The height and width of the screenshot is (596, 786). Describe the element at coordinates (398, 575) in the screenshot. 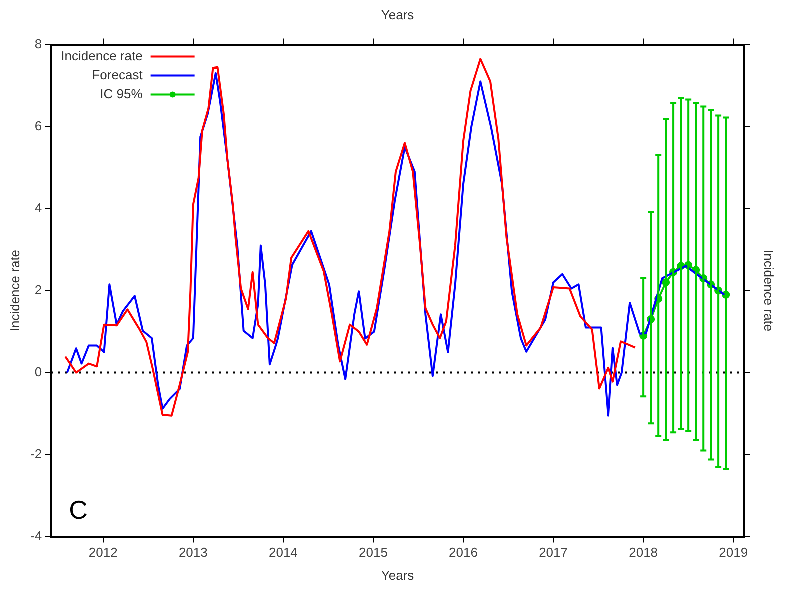

I see `x-axis-title: Years` at that location.